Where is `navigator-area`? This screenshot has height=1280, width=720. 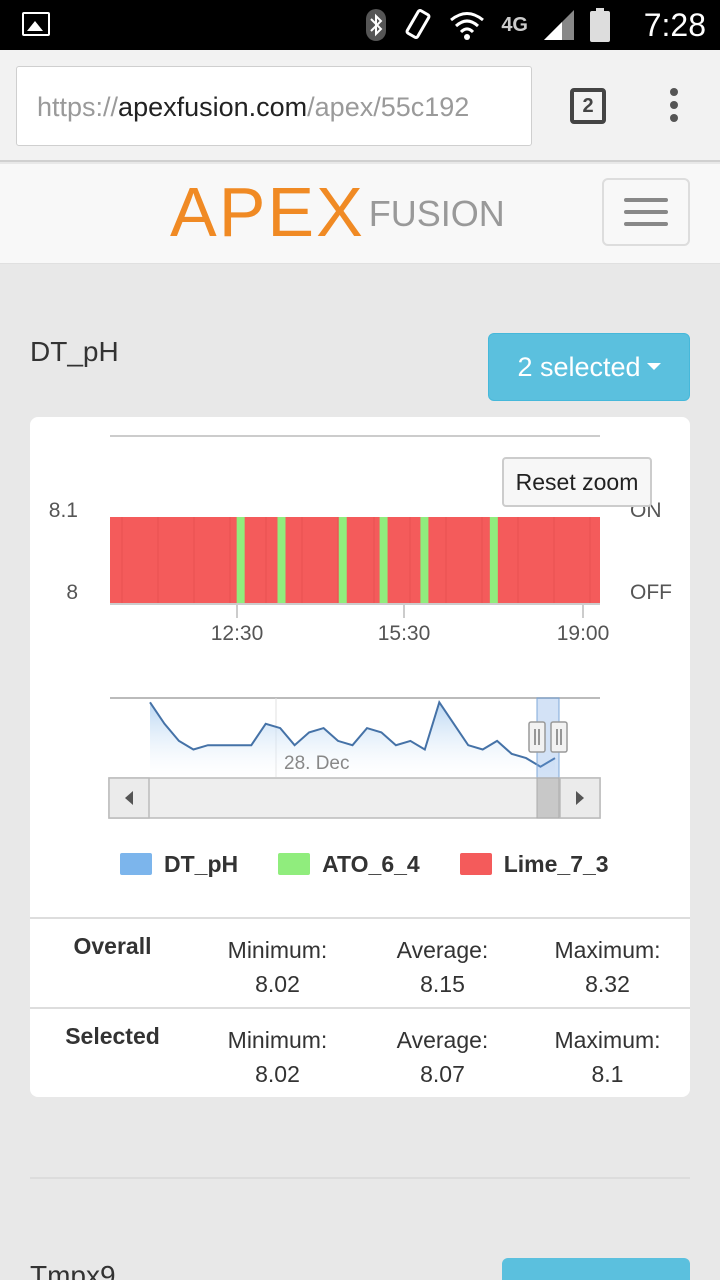
navigator-area is located at coordinates (352, 739).